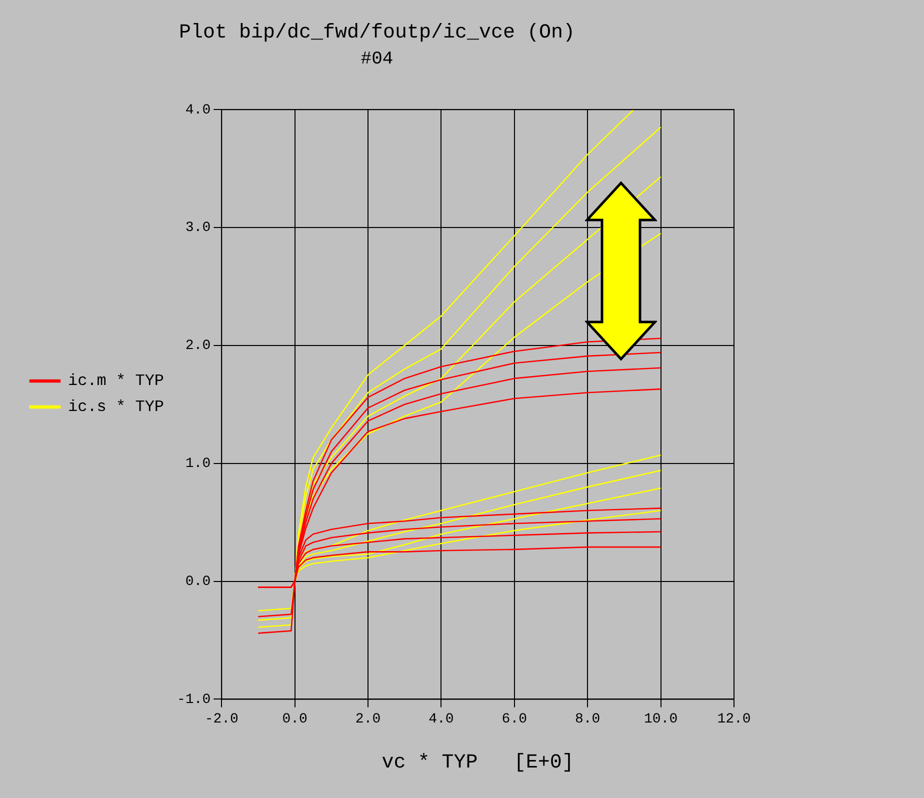 Image resolution: width=924 pixels, height=798 pixels. What do you see at coordinates (515, 719) in the screenshot?
I see `x-tick-label: 6.0` at bounding box center [515, 719].